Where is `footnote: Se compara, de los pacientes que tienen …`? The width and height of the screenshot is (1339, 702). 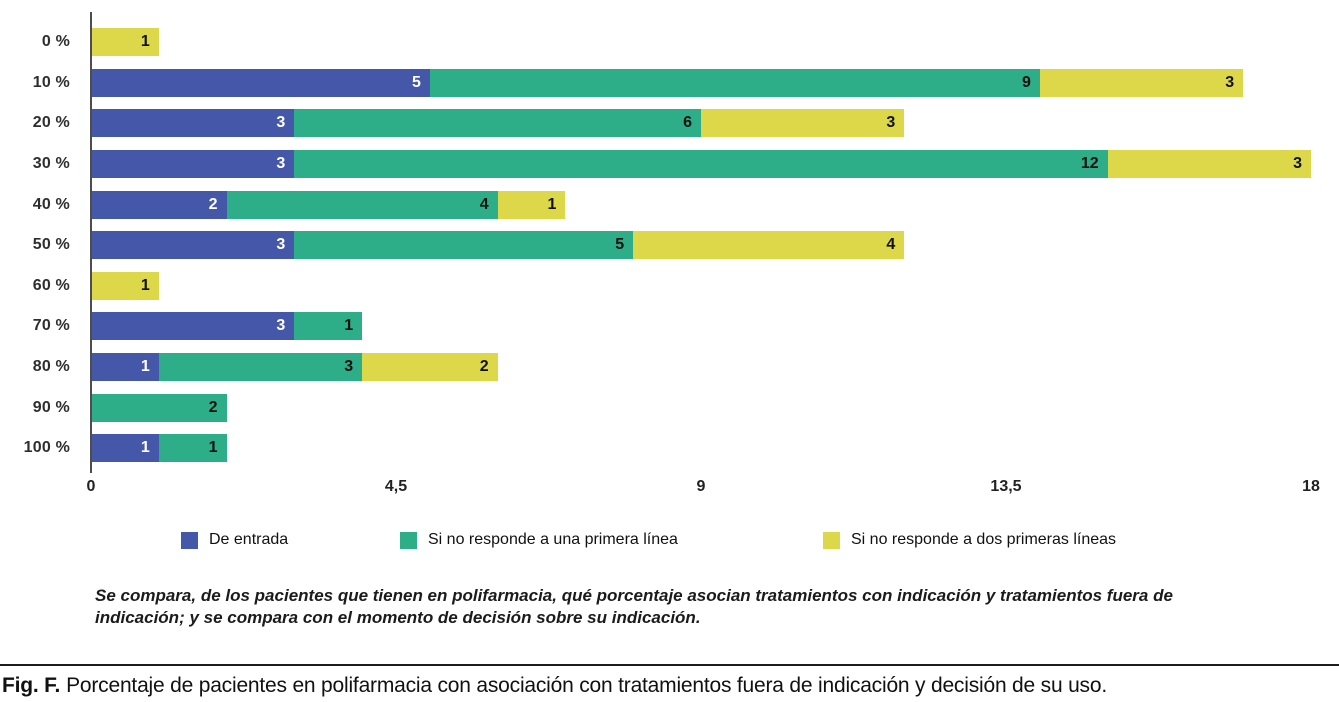
footnote: Se compara, de los pacientes que tienen … is located at coordinates (634, 607).